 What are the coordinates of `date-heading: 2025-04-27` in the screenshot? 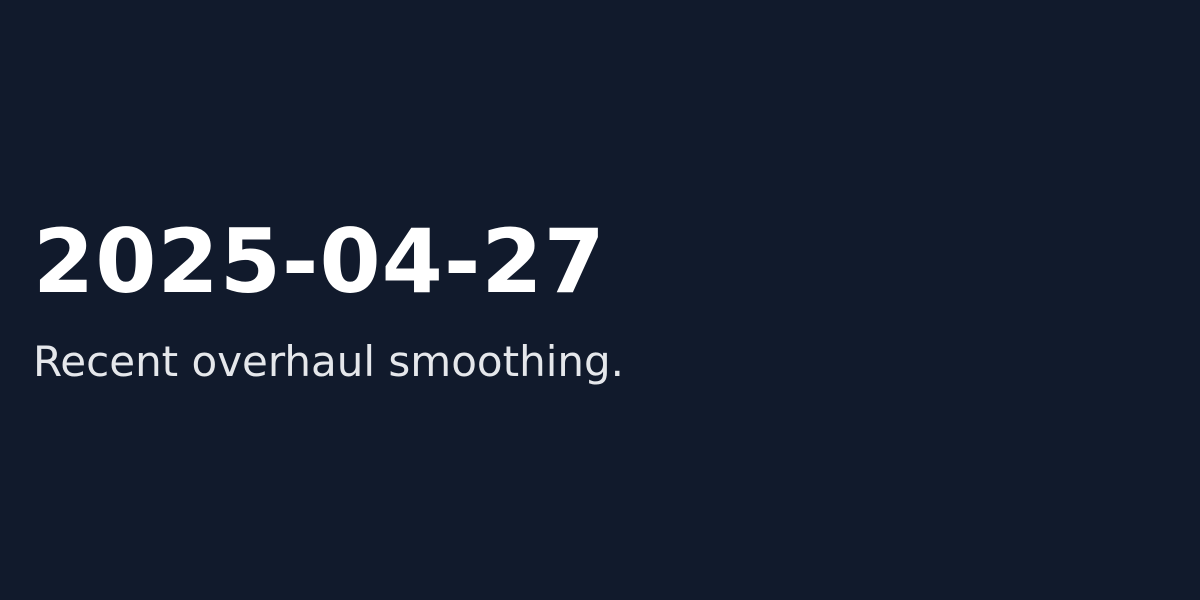 It's located at (319, 261).